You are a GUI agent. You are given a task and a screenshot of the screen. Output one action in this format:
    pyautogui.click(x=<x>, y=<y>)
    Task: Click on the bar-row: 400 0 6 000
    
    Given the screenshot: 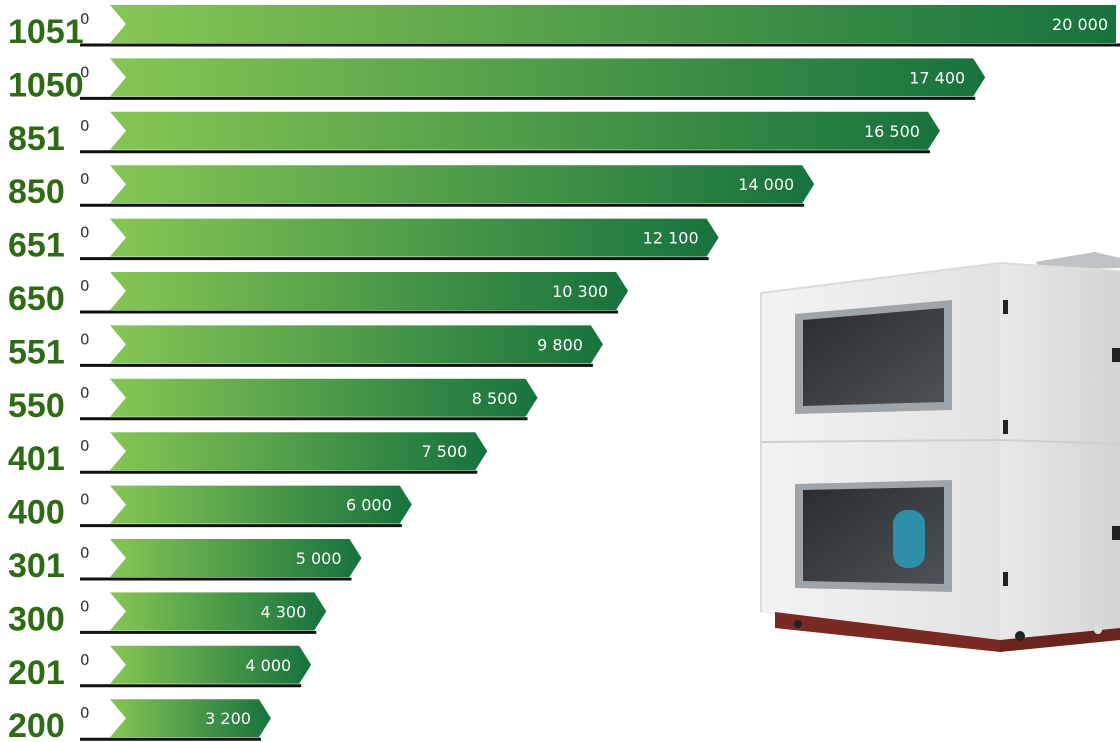 What is the action you would take?
    pyautogui.click(x=210, y=508)
    